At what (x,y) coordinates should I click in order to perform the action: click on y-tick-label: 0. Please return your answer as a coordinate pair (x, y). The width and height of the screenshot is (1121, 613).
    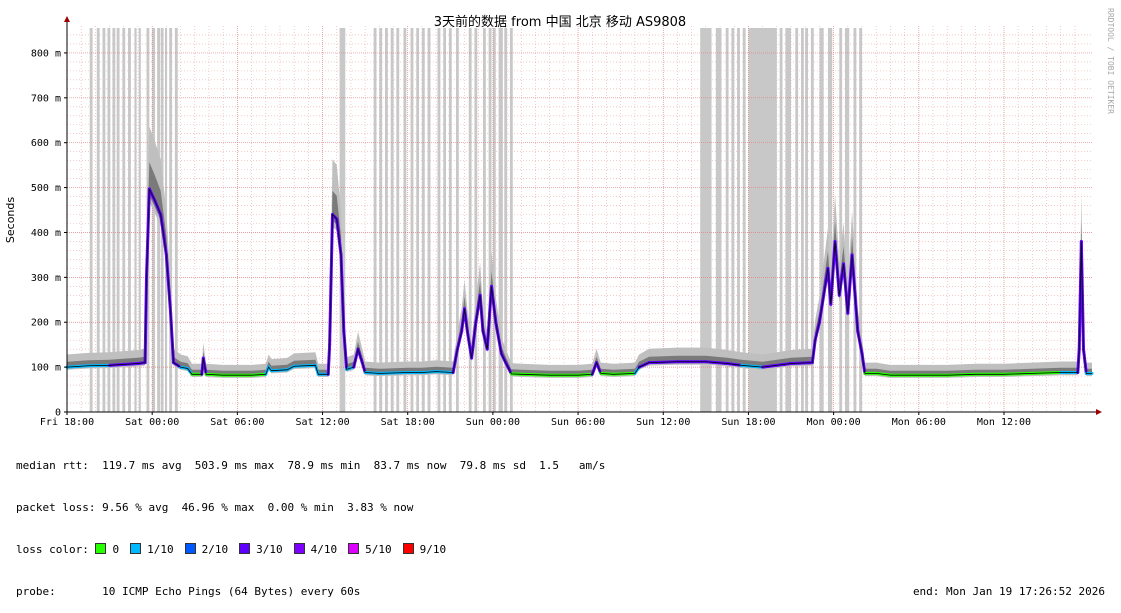
    Looking at the image, I should click on (58, 413).